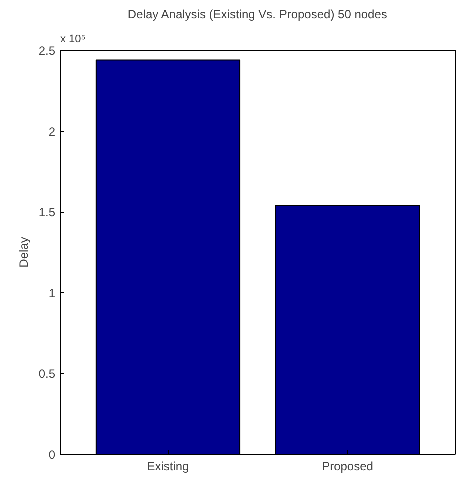  Describe the element at coordinates (47, 213) in the screenshot. I see `y-tick-label: 1.5` at that location.